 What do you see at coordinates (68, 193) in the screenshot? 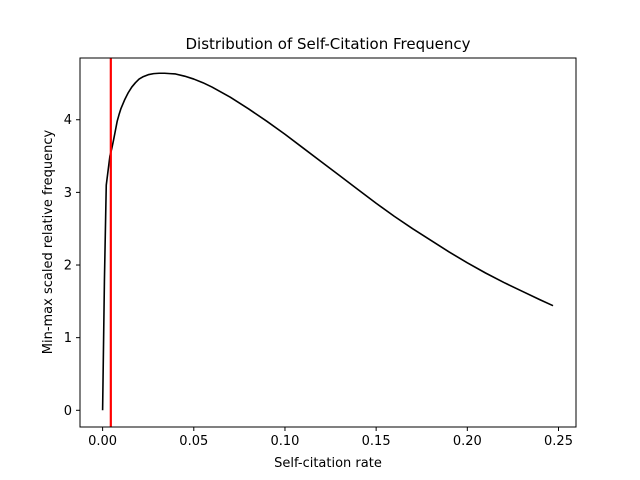
I see `y-tick-label: 3` at bounding box center [68, 193].